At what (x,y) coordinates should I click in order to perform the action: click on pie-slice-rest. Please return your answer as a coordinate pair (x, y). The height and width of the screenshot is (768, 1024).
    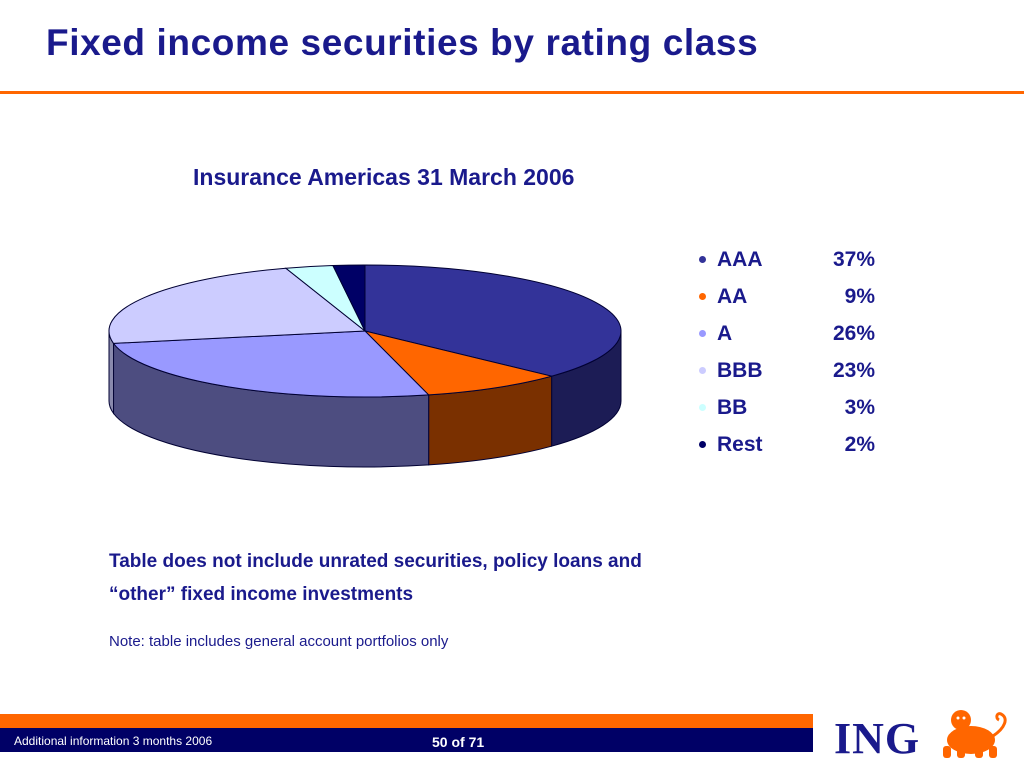
    Looking at the image, I should click on (349, 298).